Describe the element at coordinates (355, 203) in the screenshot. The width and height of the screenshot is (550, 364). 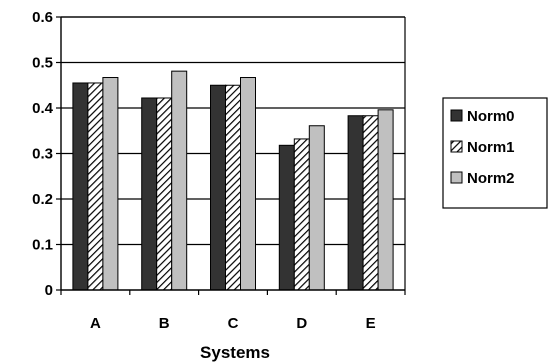
I see `bar-norm0-e` at that location.